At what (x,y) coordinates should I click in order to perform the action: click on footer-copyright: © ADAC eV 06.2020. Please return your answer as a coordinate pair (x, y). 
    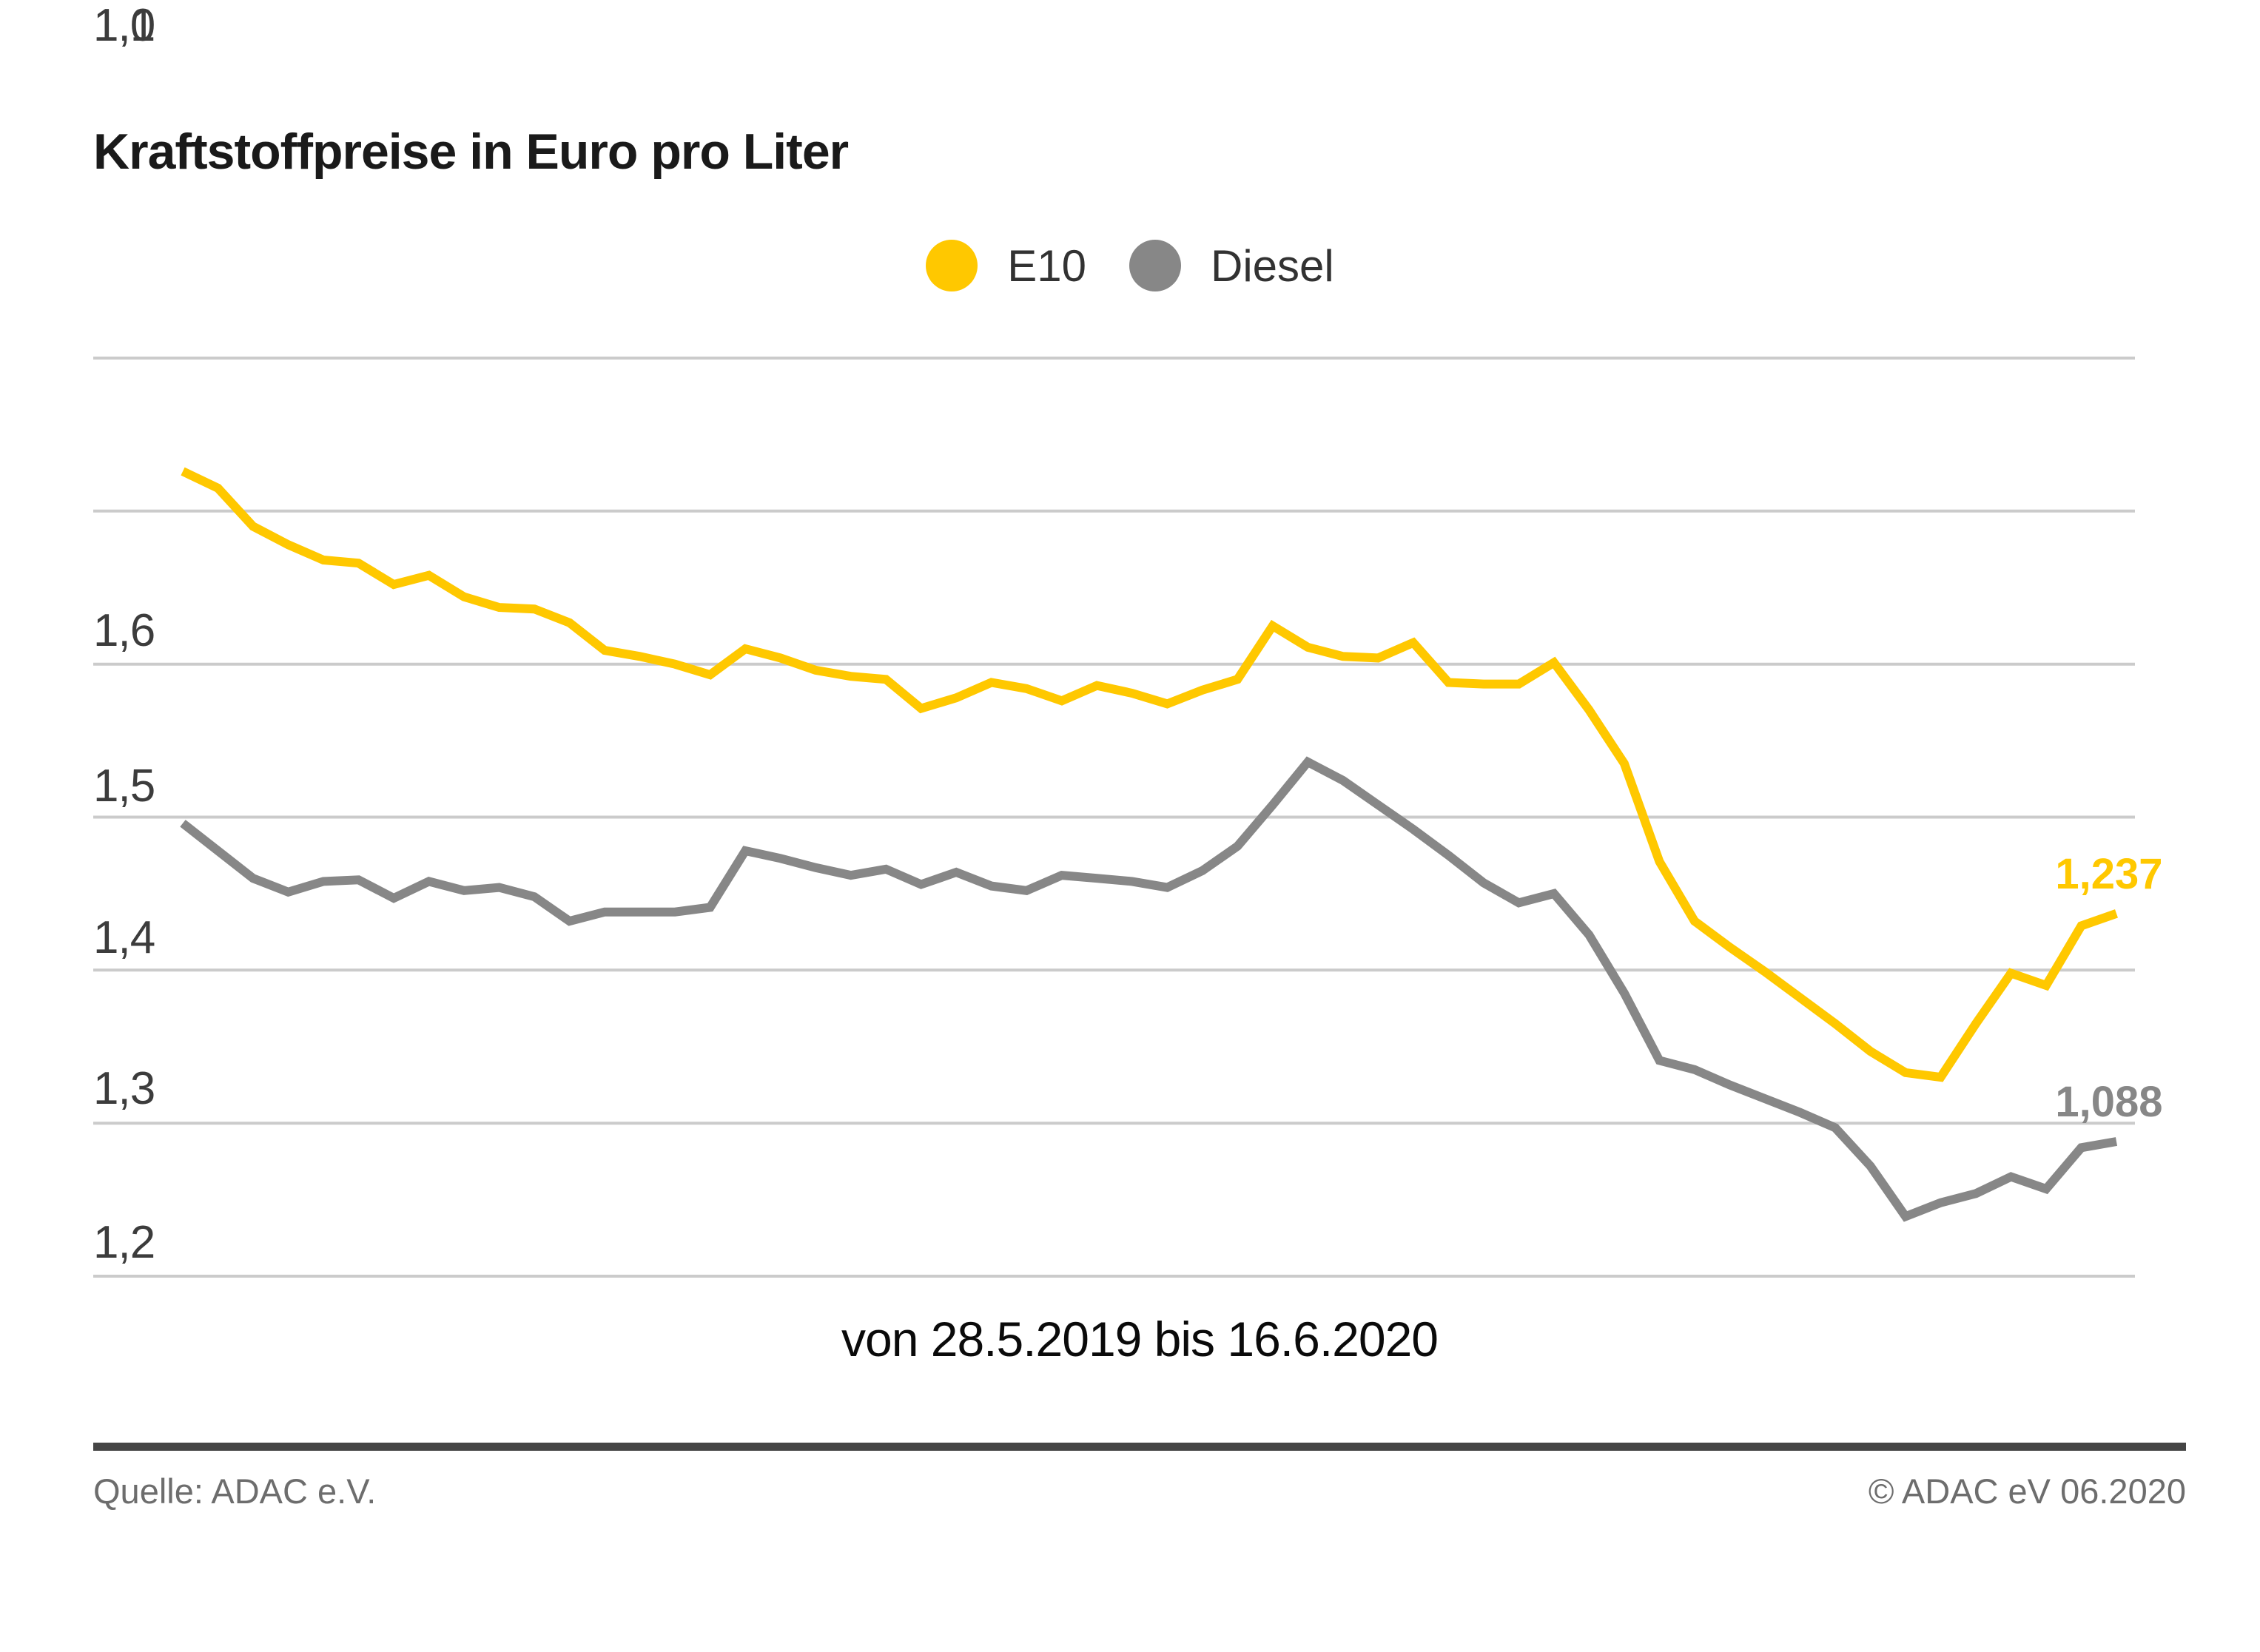
    Looking at the image, I should click on (2027, 1491).